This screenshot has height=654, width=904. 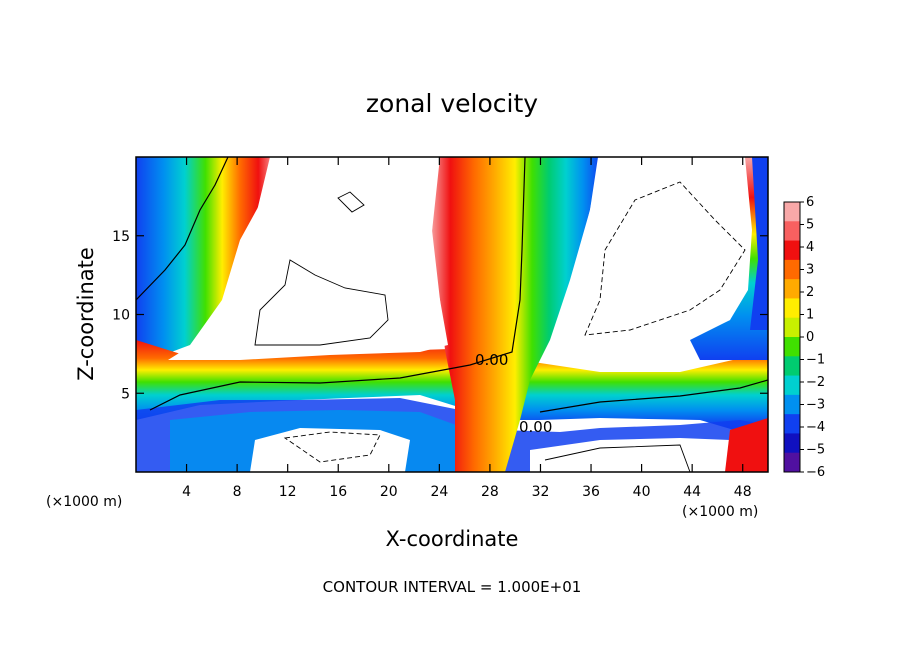 What do you see at coordinates (617, 458) in the screenshot?
I see `contour-pos-bottom` at bounding box center [617, 458].